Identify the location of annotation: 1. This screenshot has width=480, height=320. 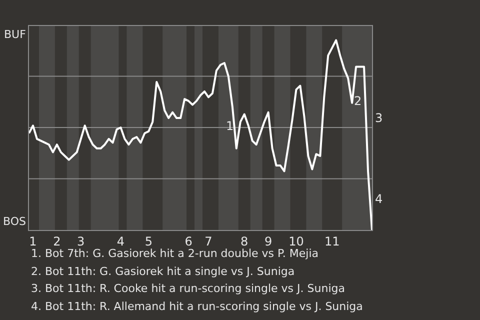
(230, 126).